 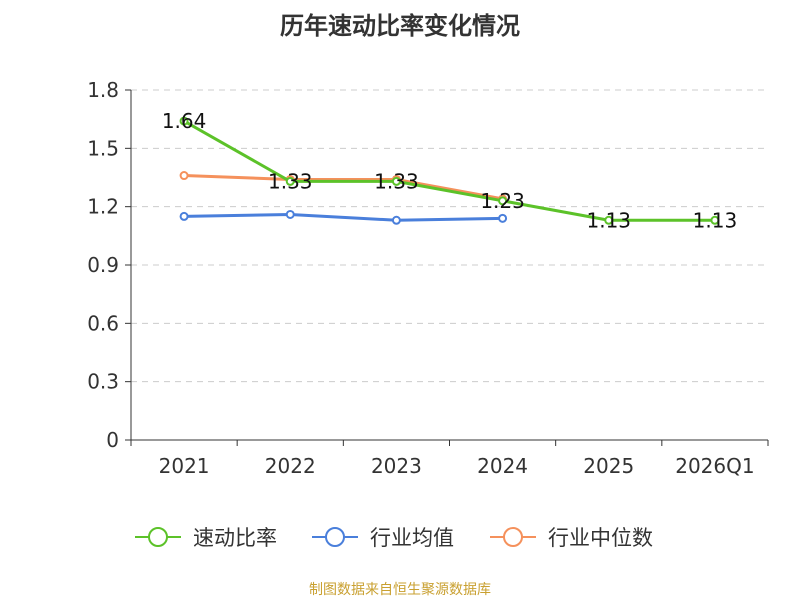 What do you see at coordinates (290, 466) in the screenshot?
I see `x-tick-label: 2022` at bounding box center [290, 466].